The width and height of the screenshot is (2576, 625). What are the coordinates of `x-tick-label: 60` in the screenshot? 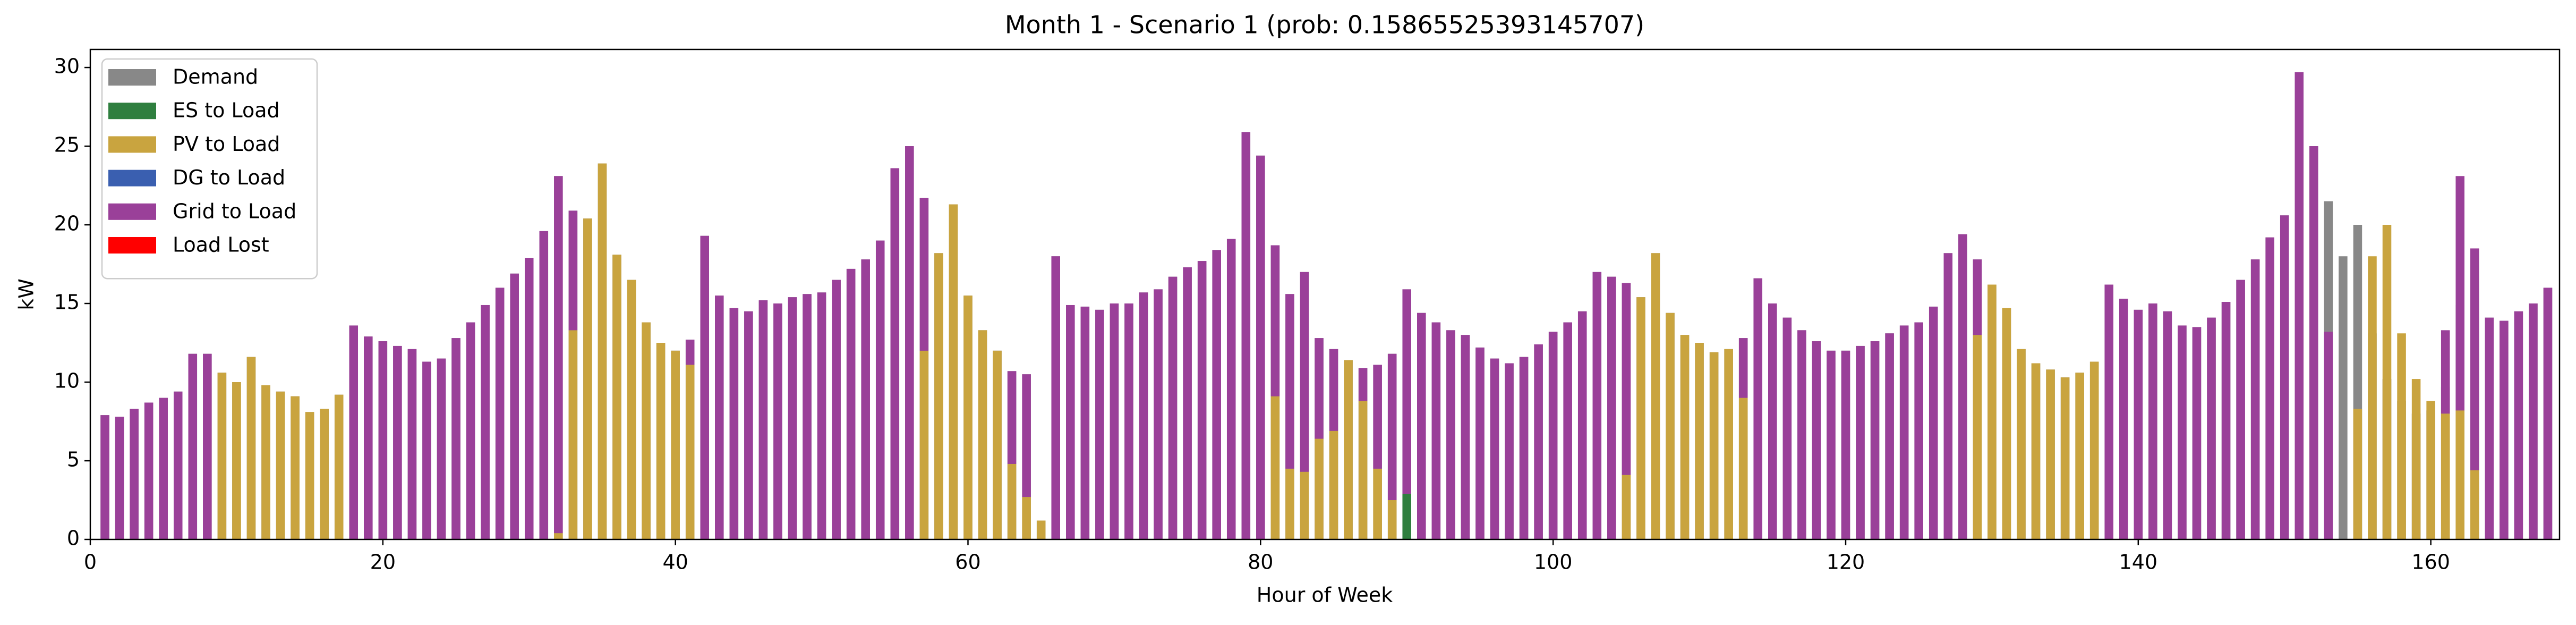 It's located at (968, 562).